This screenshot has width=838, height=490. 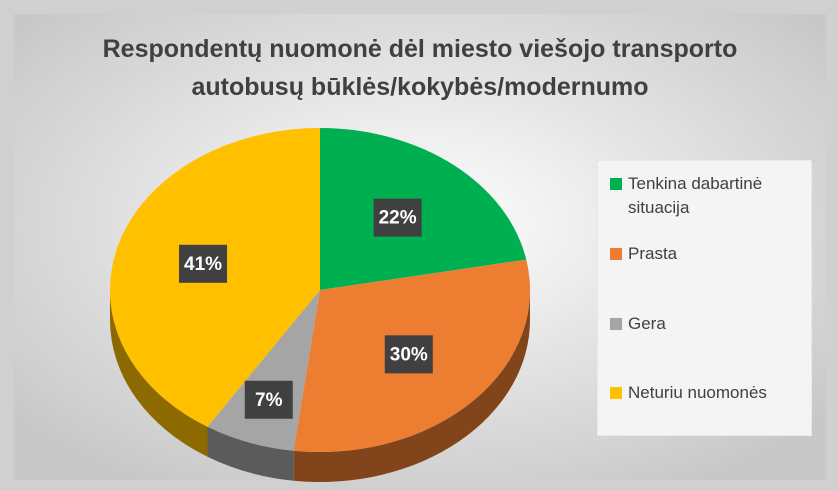 What do you see at coordinates (653, 253) in the screenshot?
I see `legend-label: Prasta` at bounding box center [653, 253].